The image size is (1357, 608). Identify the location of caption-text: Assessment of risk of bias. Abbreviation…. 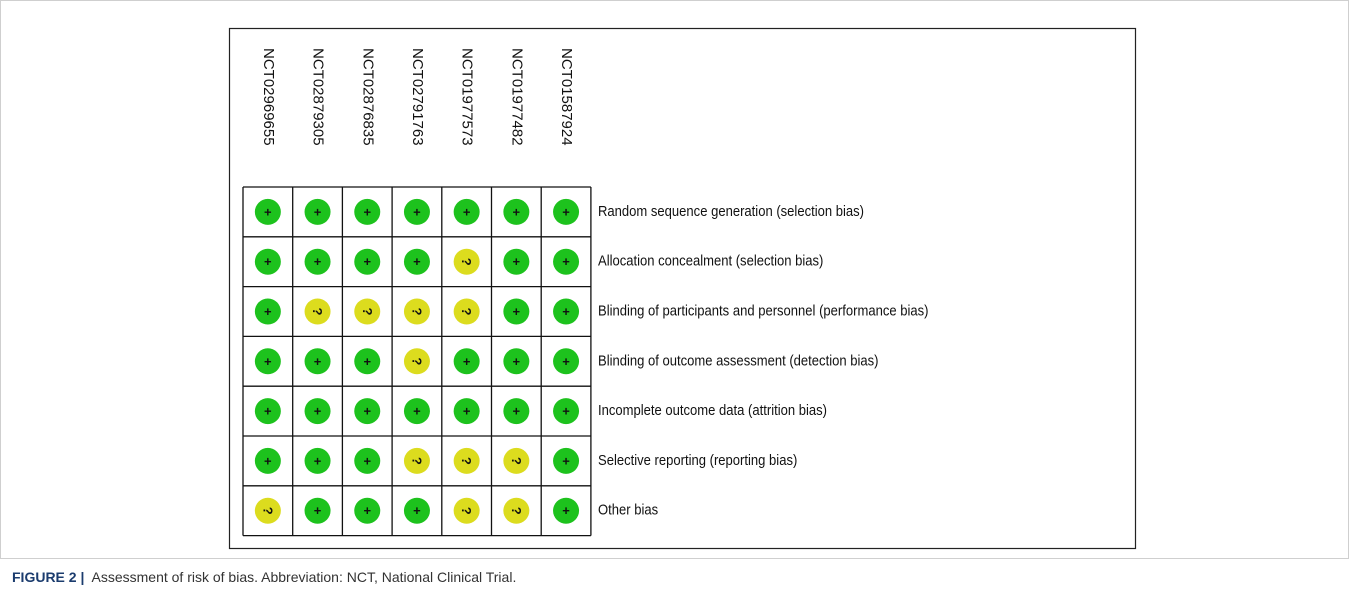
(304, 577).